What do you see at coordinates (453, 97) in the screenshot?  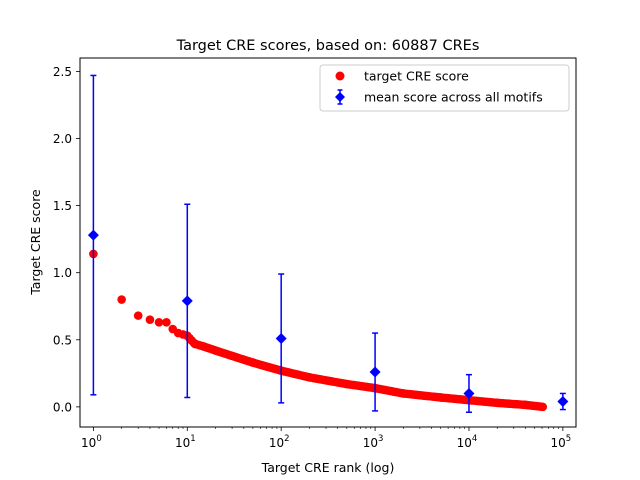 I see `legend-label-mean-score: mean score across all motifs` at bounding box center [453, 97].